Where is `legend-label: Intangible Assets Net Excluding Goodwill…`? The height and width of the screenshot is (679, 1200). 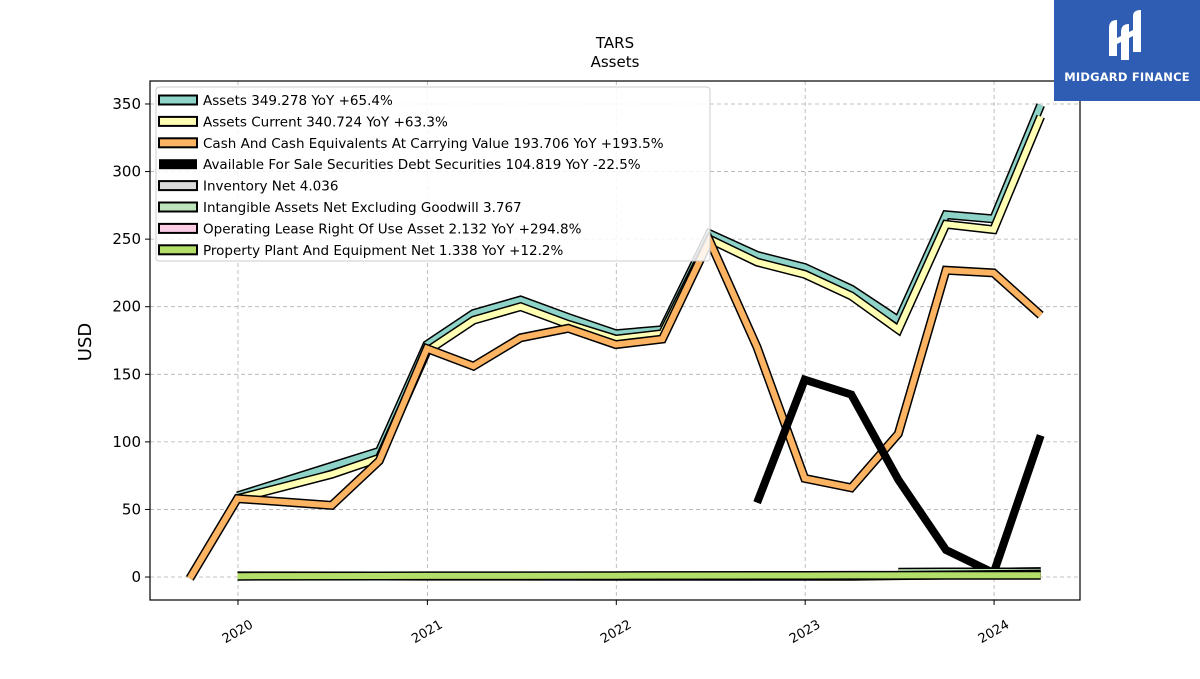 legend-label: Intangible Assets Net Excluding Goodwill… is located at coordinates (362, 208).